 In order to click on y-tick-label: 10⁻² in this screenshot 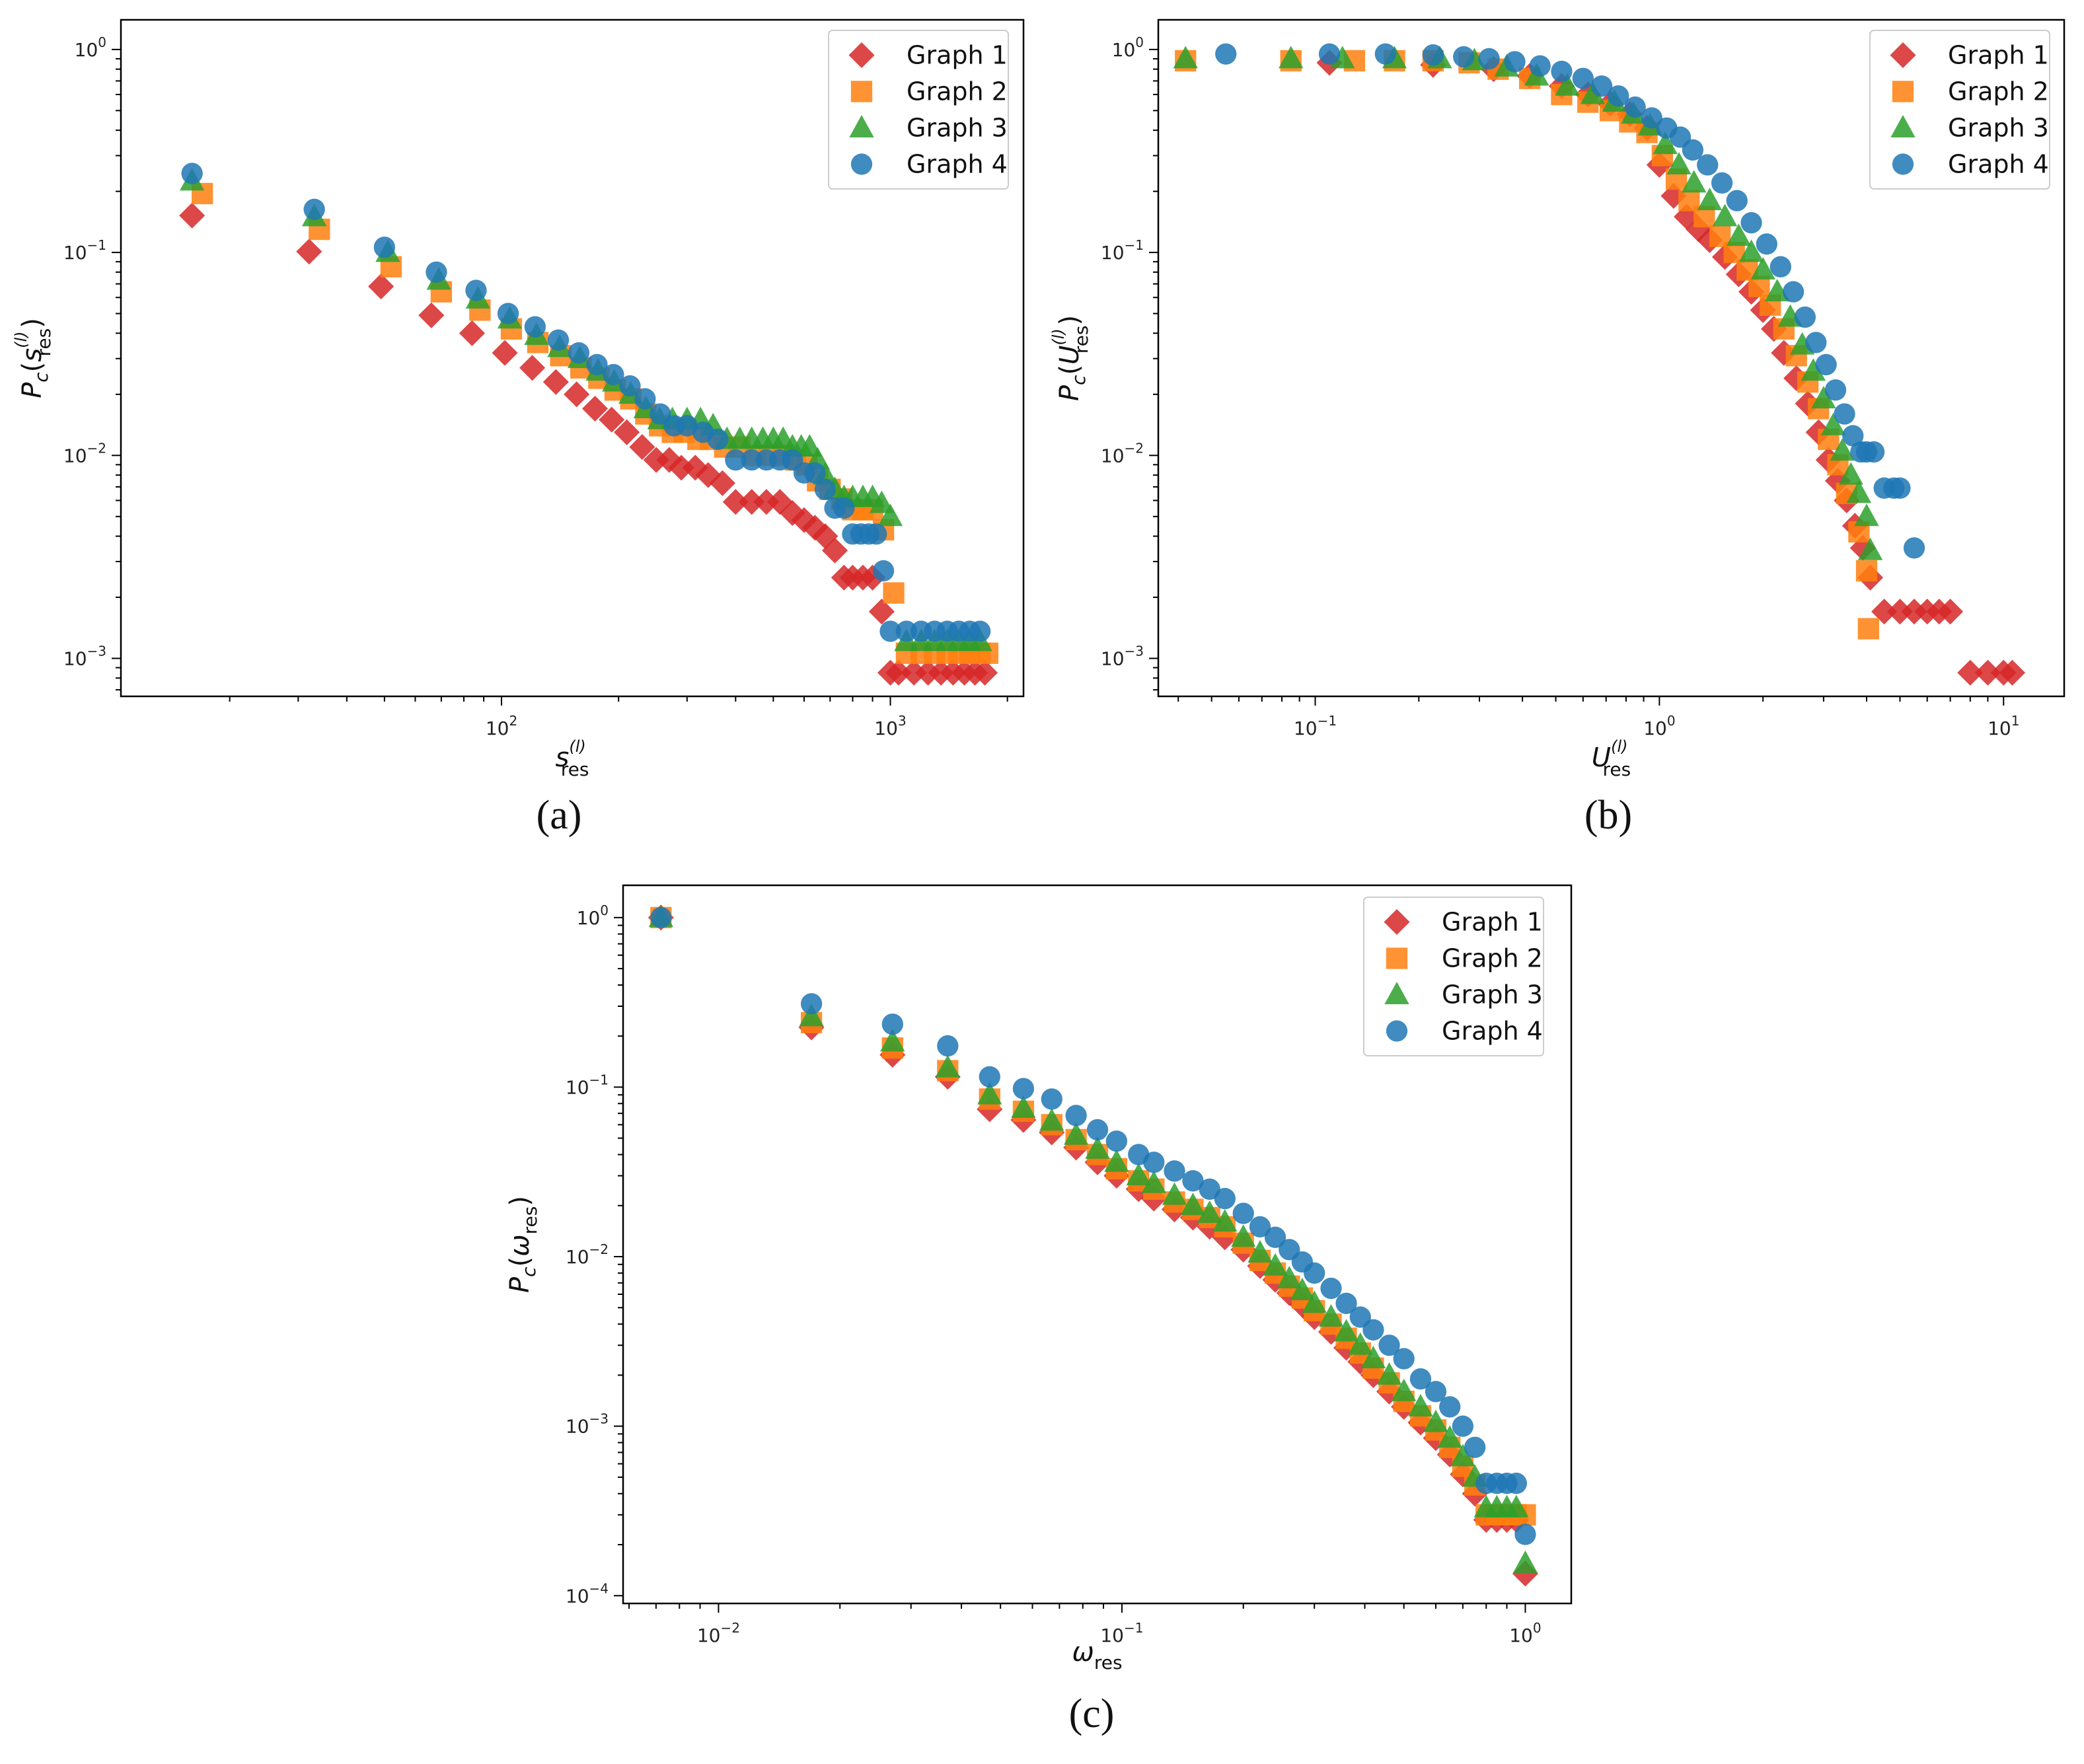, I will do `click(1122, 453)`.